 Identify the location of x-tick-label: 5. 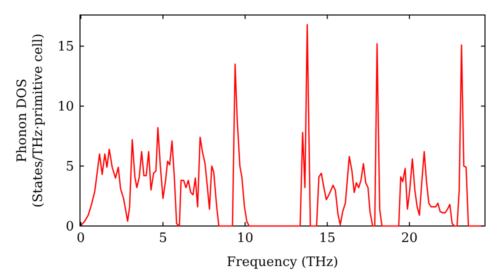
(163, 238).